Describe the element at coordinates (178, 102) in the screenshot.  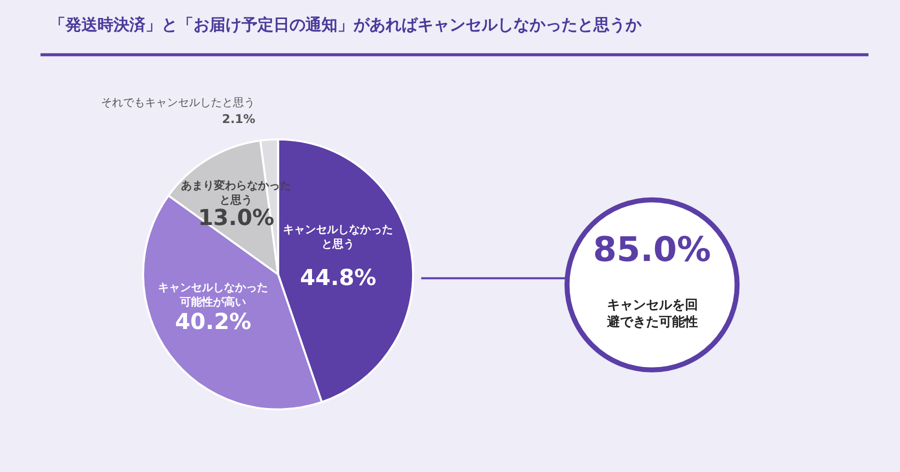
I see `slice-label: それでもキャンセルしたと思う` at that location.